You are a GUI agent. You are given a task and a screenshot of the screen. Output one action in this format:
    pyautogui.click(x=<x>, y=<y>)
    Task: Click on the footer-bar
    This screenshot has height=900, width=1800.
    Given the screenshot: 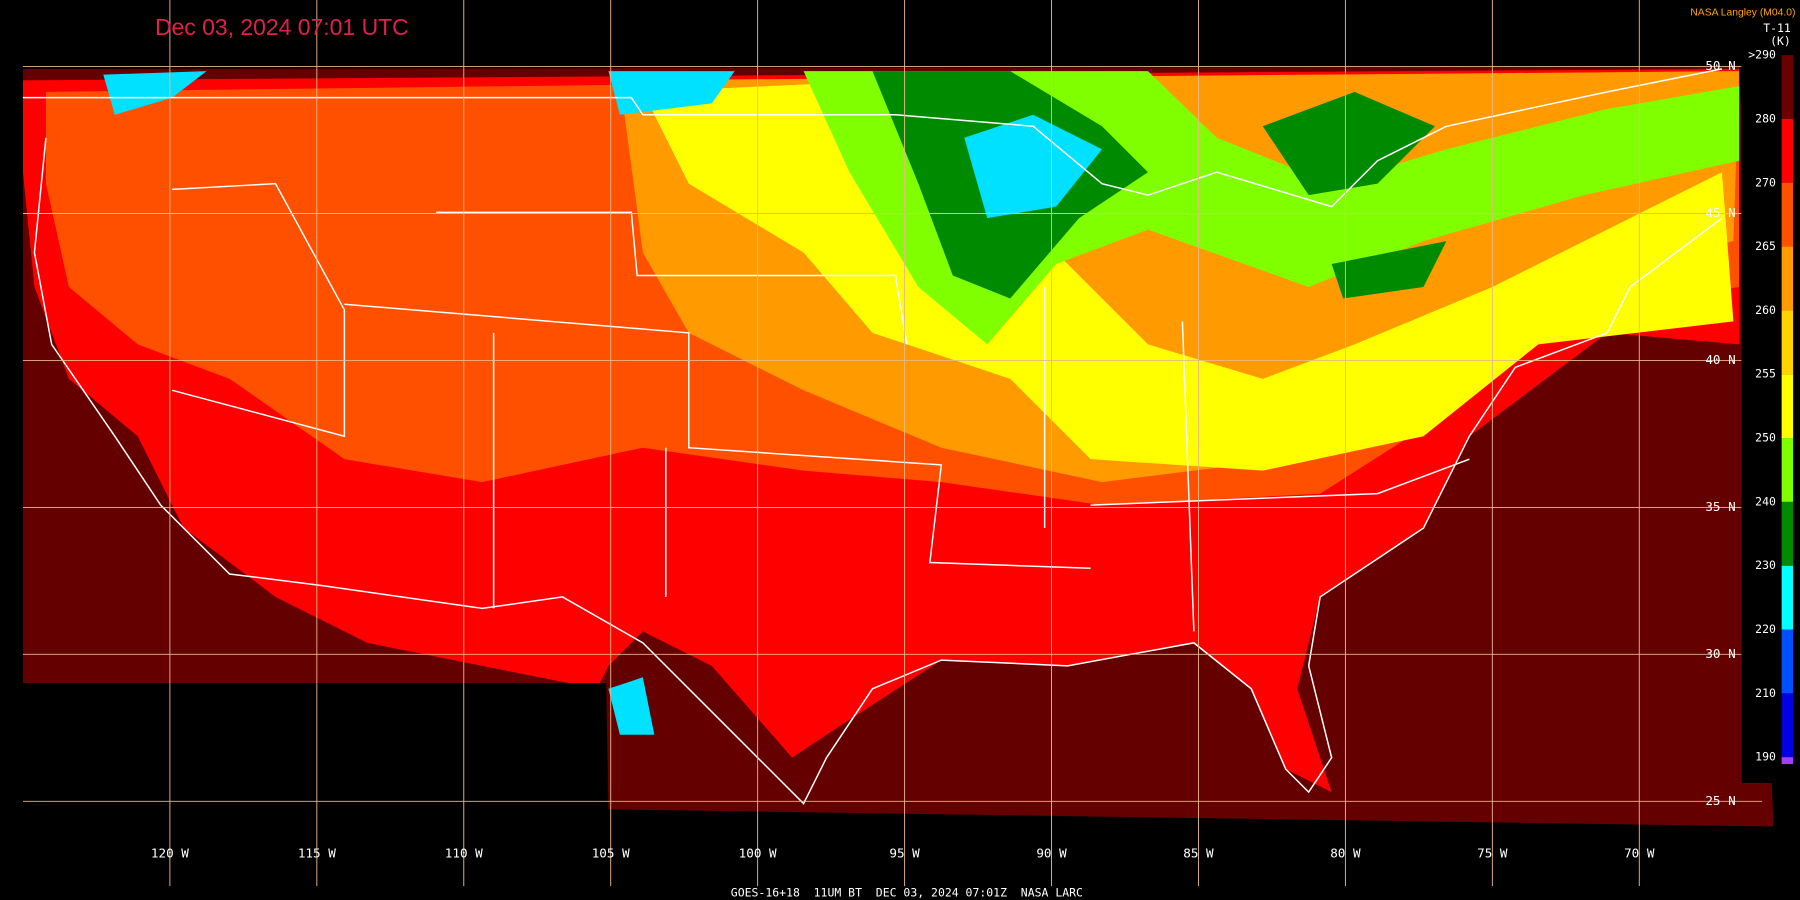 What is the action you would take?
    pyautogui.click(x=900, y=893)
    